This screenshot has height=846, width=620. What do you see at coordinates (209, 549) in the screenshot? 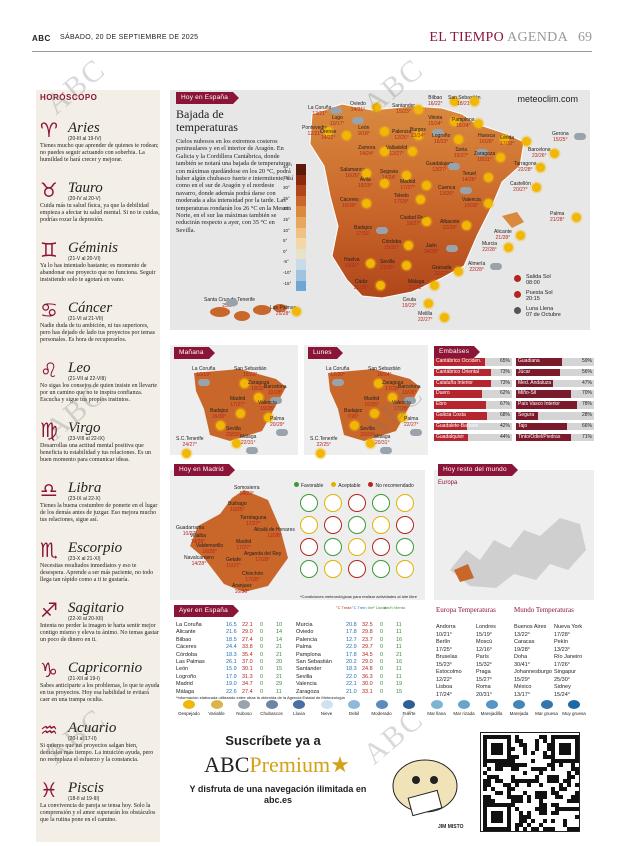
I see `town-label: Valdemorillo 16/28°` at bounding box center [209, 549].